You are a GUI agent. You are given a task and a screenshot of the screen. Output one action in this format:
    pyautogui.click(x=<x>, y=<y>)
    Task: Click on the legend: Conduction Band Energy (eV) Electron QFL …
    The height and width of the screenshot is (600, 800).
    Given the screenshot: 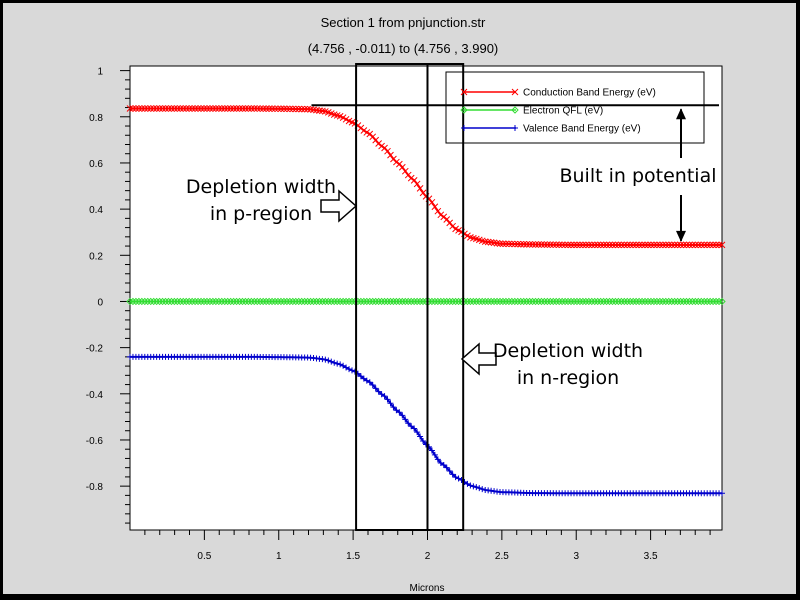 What is the action you would take?
    pyautogui.click(x=575, y=107)
    